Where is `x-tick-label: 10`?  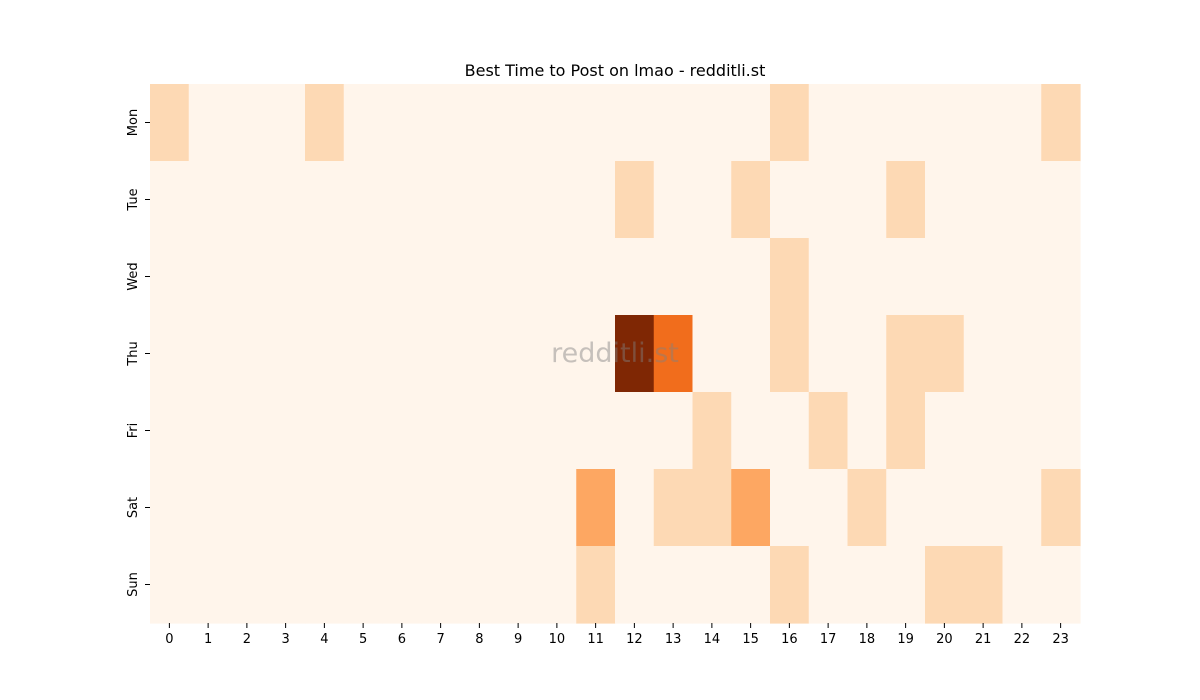 x-tick-label: 10 is located at coordinates (557, 639).